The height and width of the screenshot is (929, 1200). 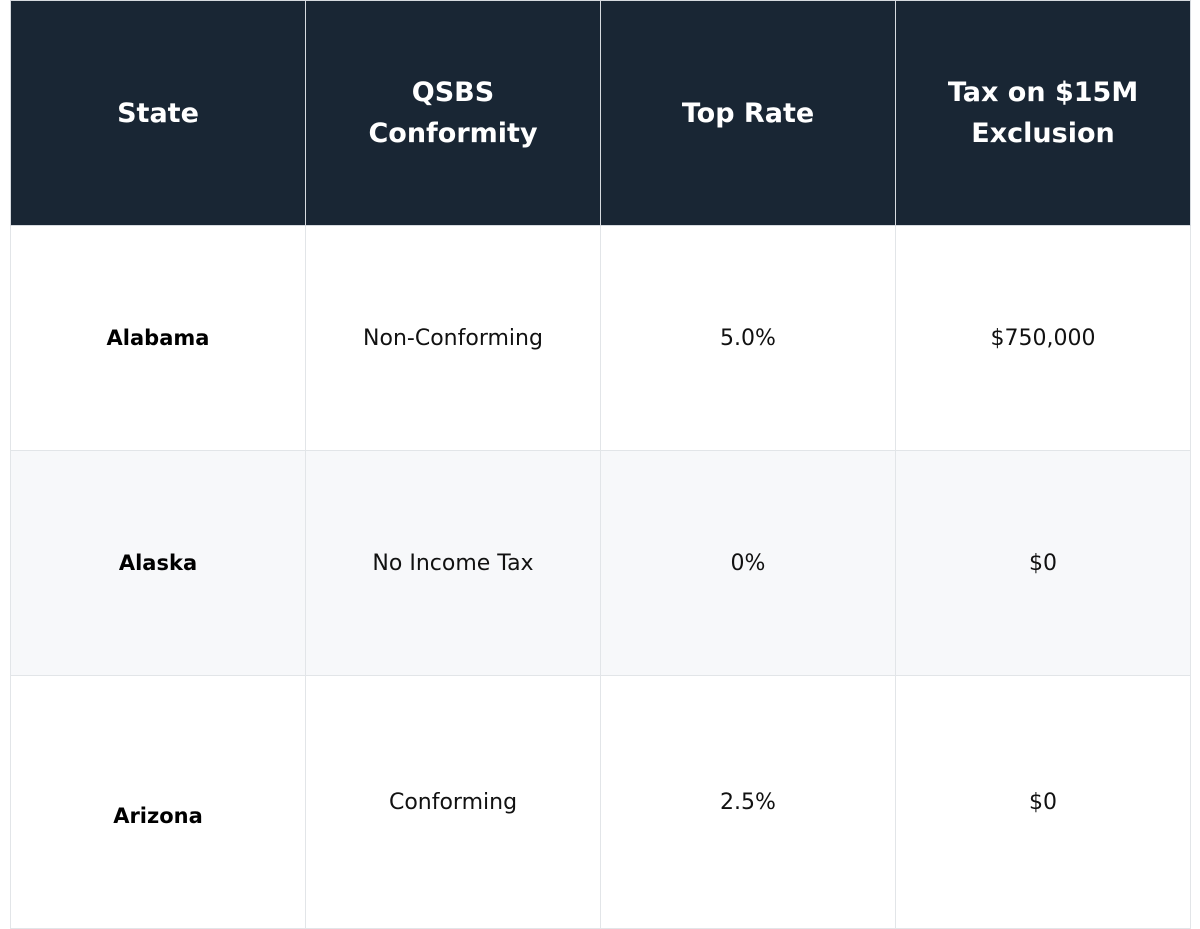 I want to click on cell-state: Alabama, so click(x=158, y=338).